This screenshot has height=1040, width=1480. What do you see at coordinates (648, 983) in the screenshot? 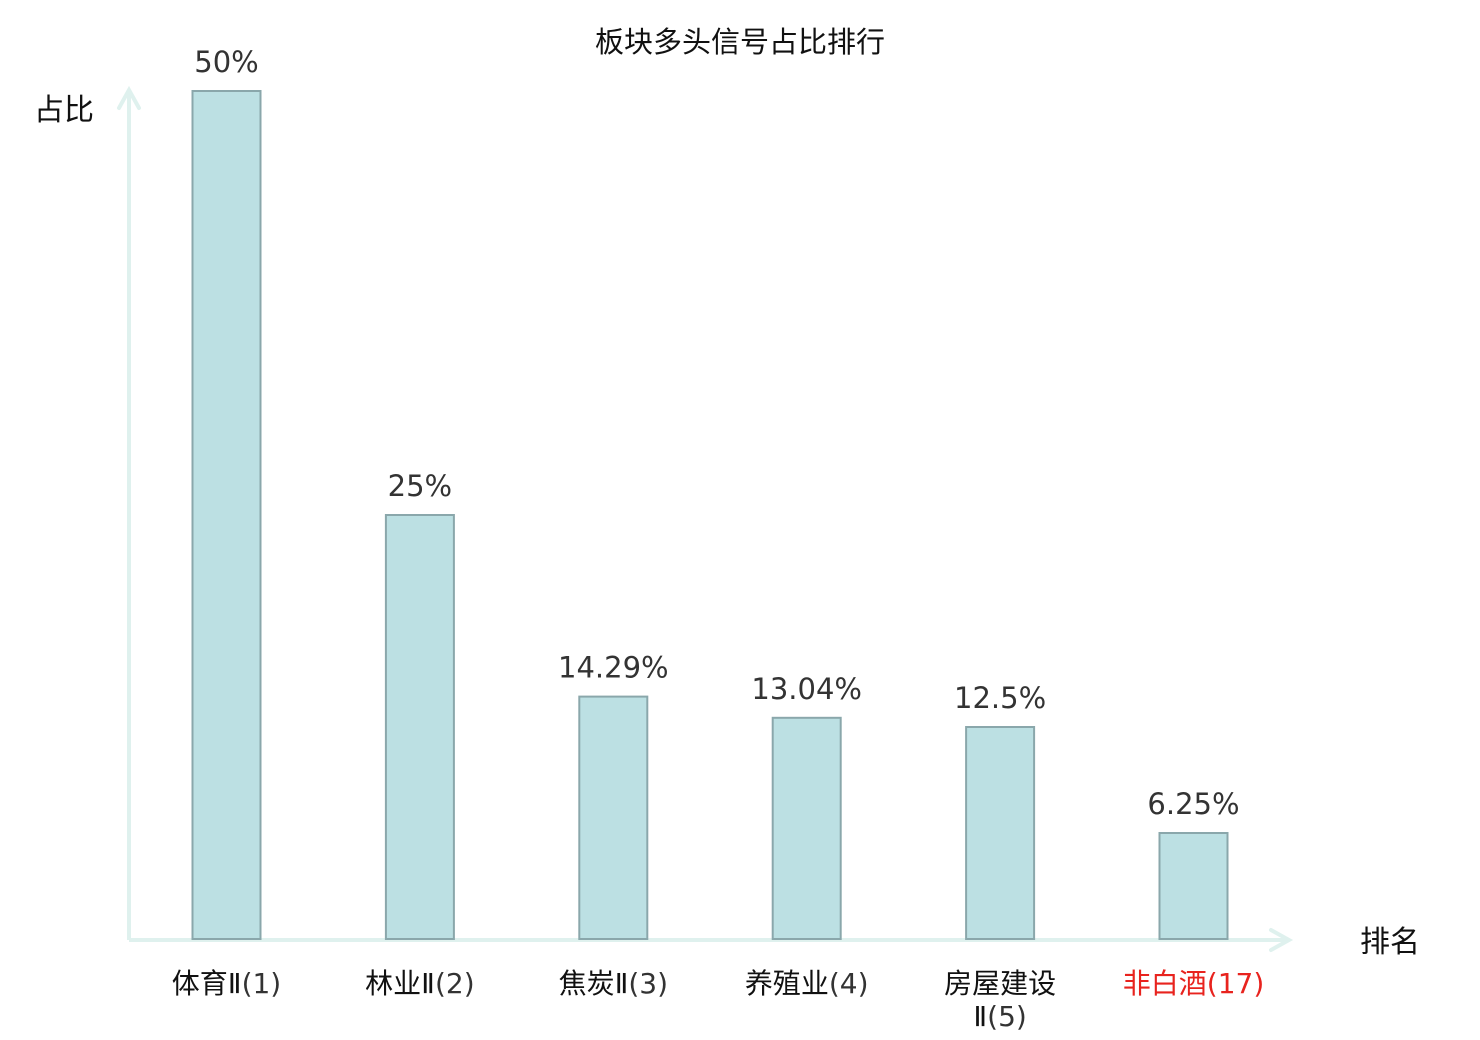
I see `category-rank: (3)` at bounding box center [648, 983].